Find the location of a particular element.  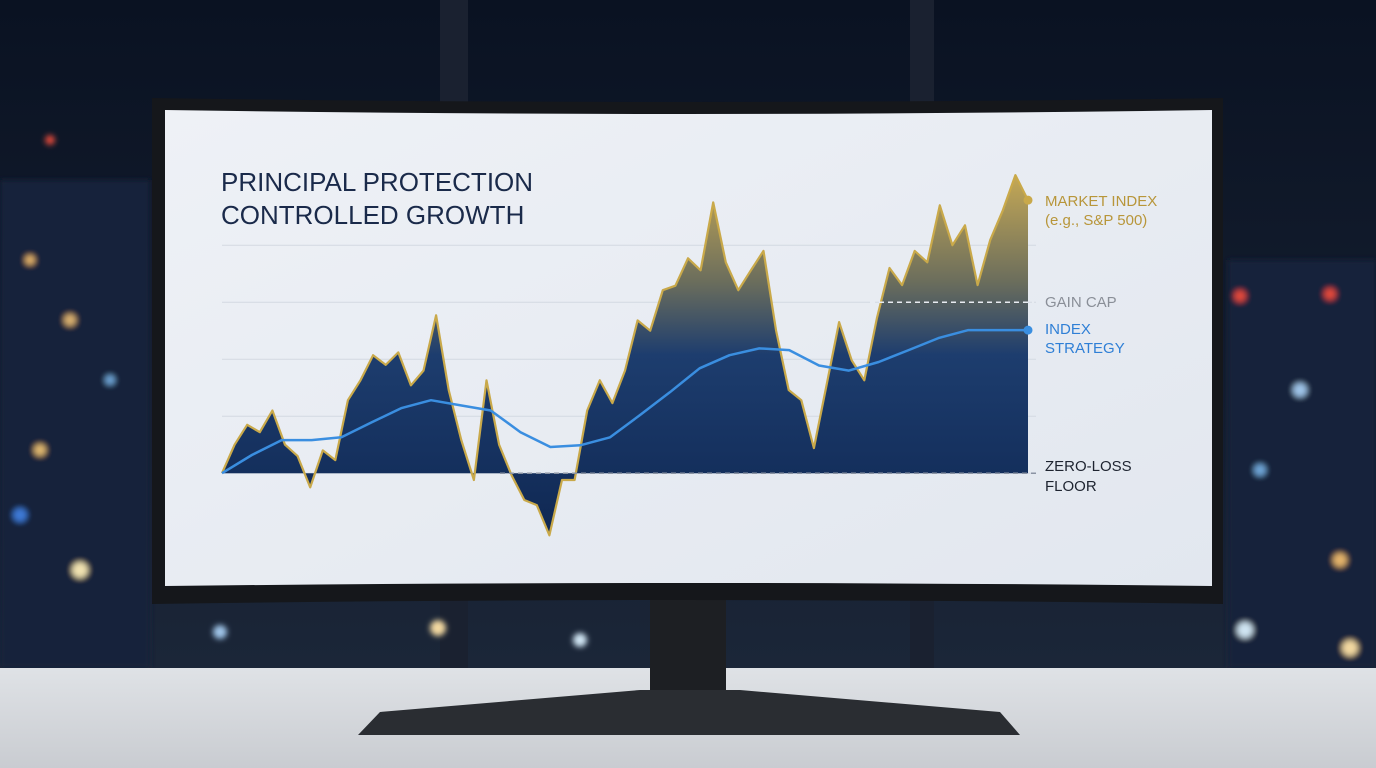

strategy-end-dot is located at coordinates (1028, 330).